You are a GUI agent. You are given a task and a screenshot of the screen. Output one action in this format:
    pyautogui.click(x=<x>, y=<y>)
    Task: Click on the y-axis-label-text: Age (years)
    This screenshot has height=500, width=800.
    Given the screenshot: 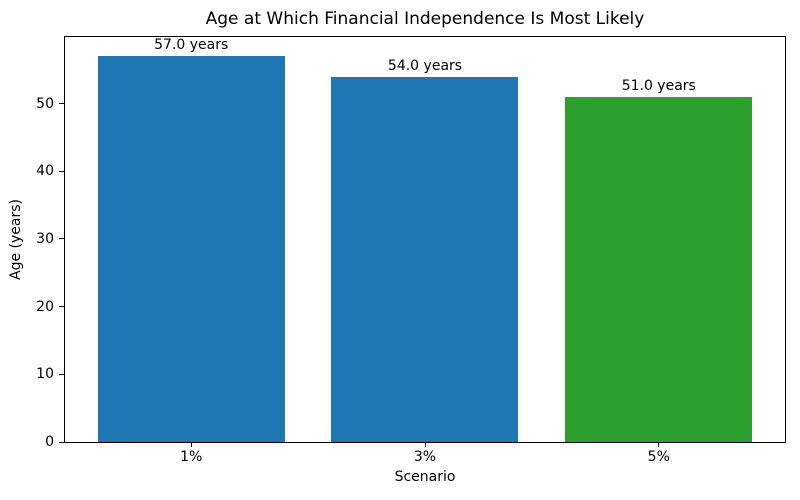 What is the action you would take?
    pyautogui.click(x=16, y=239)
    